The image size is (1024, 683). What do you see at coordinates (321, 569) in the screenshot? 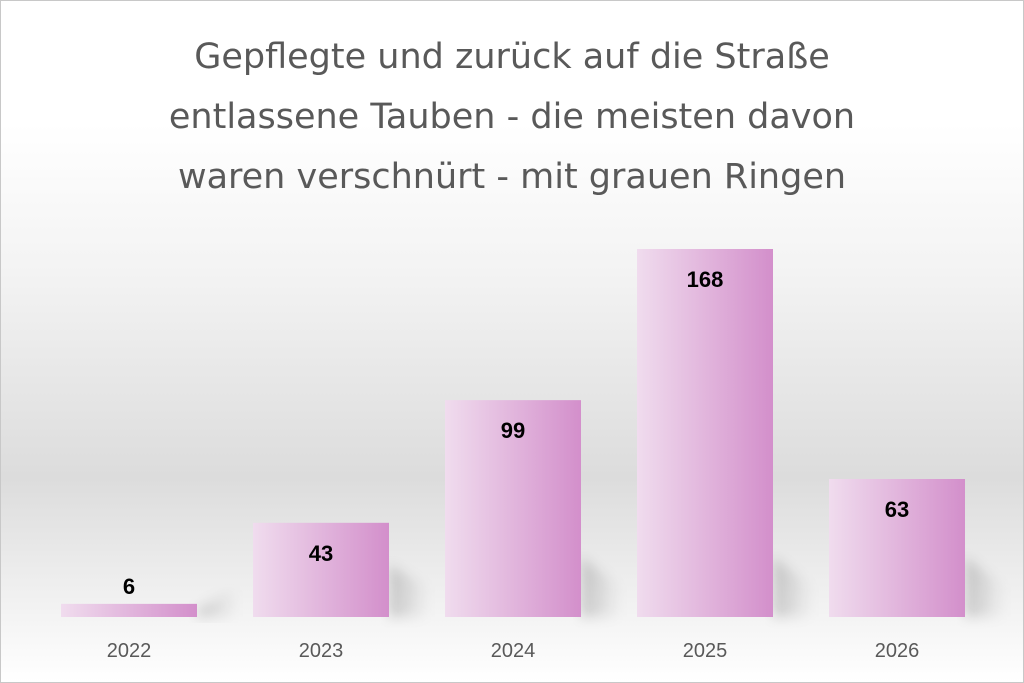
I see `bar-2023` at bounding box center [321, 569].